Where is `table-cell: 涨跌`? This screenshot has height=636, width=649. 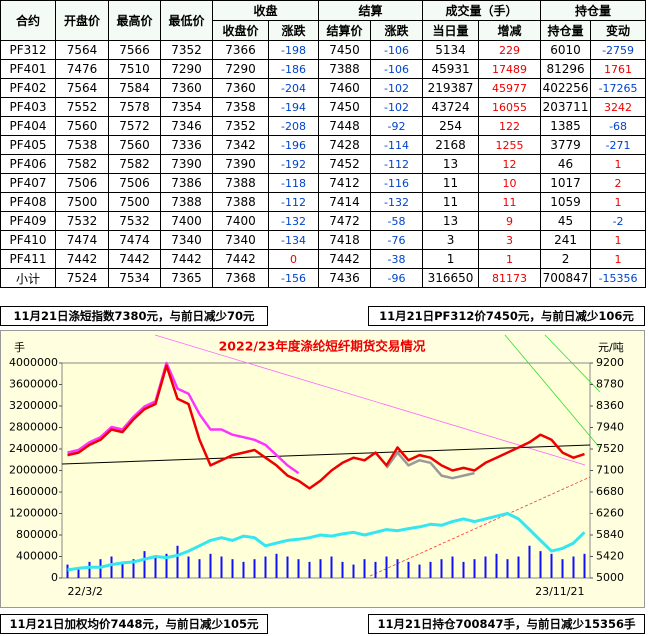
table-cell: 涨跌 is located at coordinates (397, 30).